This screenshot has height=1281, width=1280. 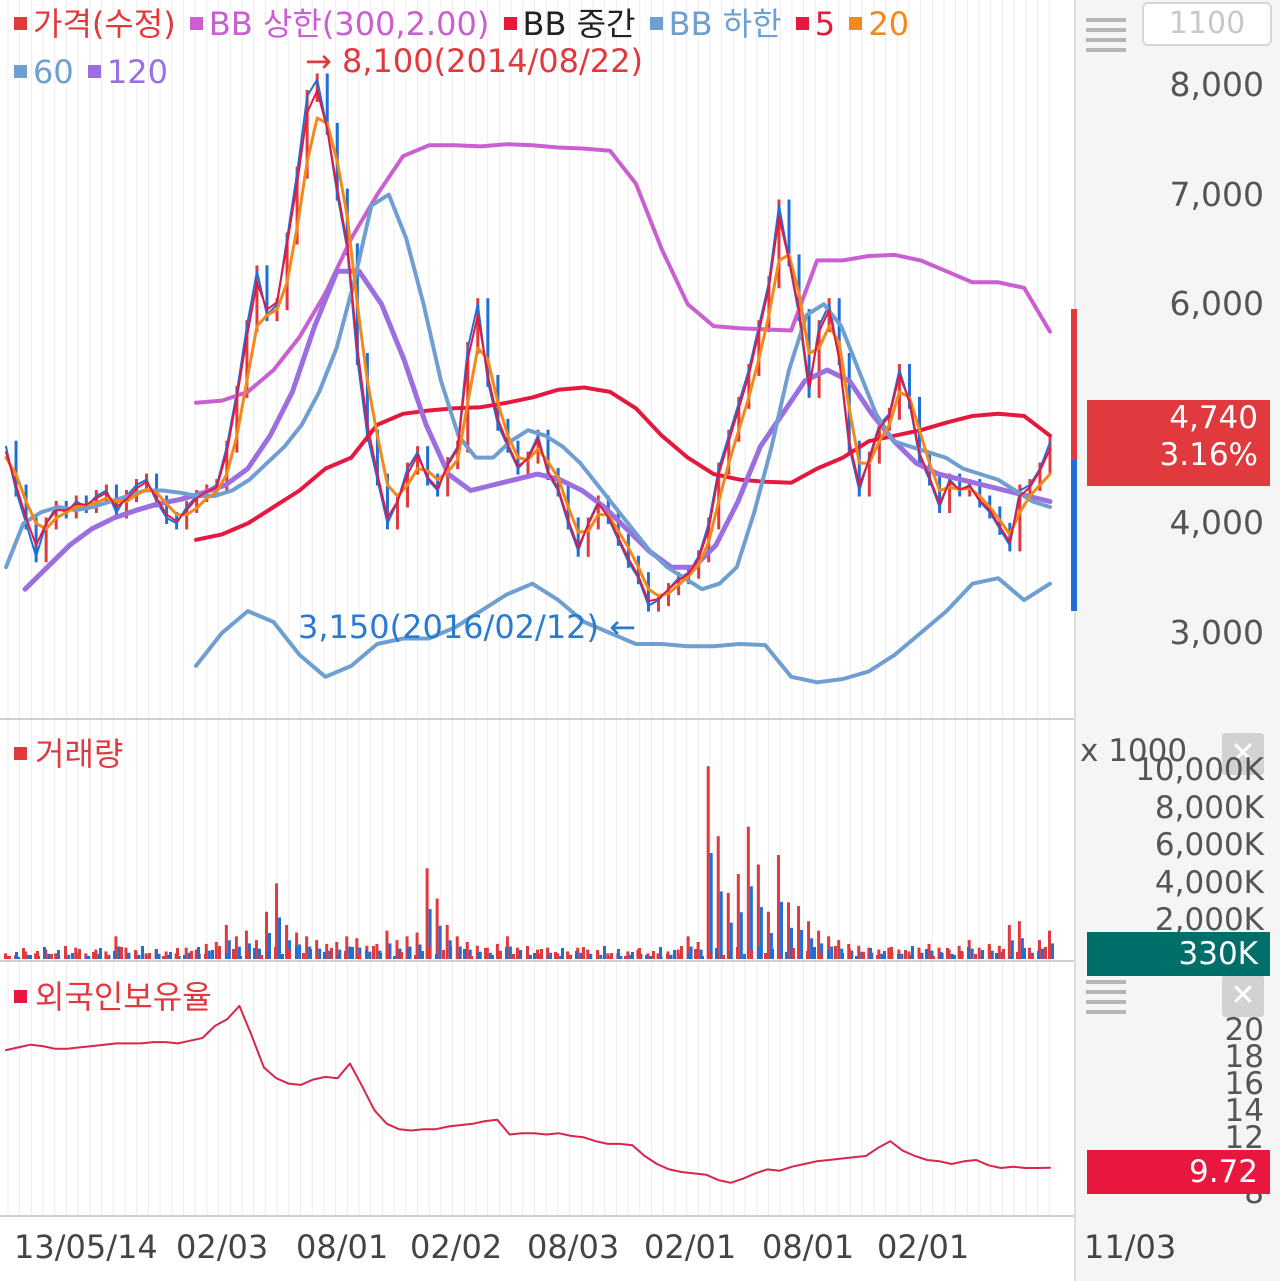 What do you see at coordinates (1216, 194) in the screenshot?
I see `y-tick-label: 7,000` at bounding box center [1216, 194].